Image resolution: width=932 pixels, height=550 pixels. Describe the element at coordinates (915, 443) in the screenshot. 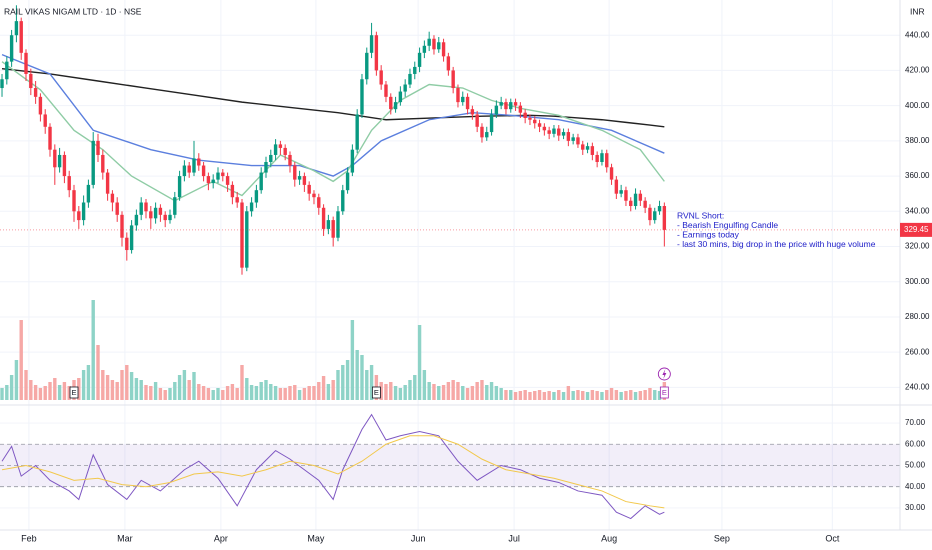

I see `y-tick-label: 60.00` at that location.